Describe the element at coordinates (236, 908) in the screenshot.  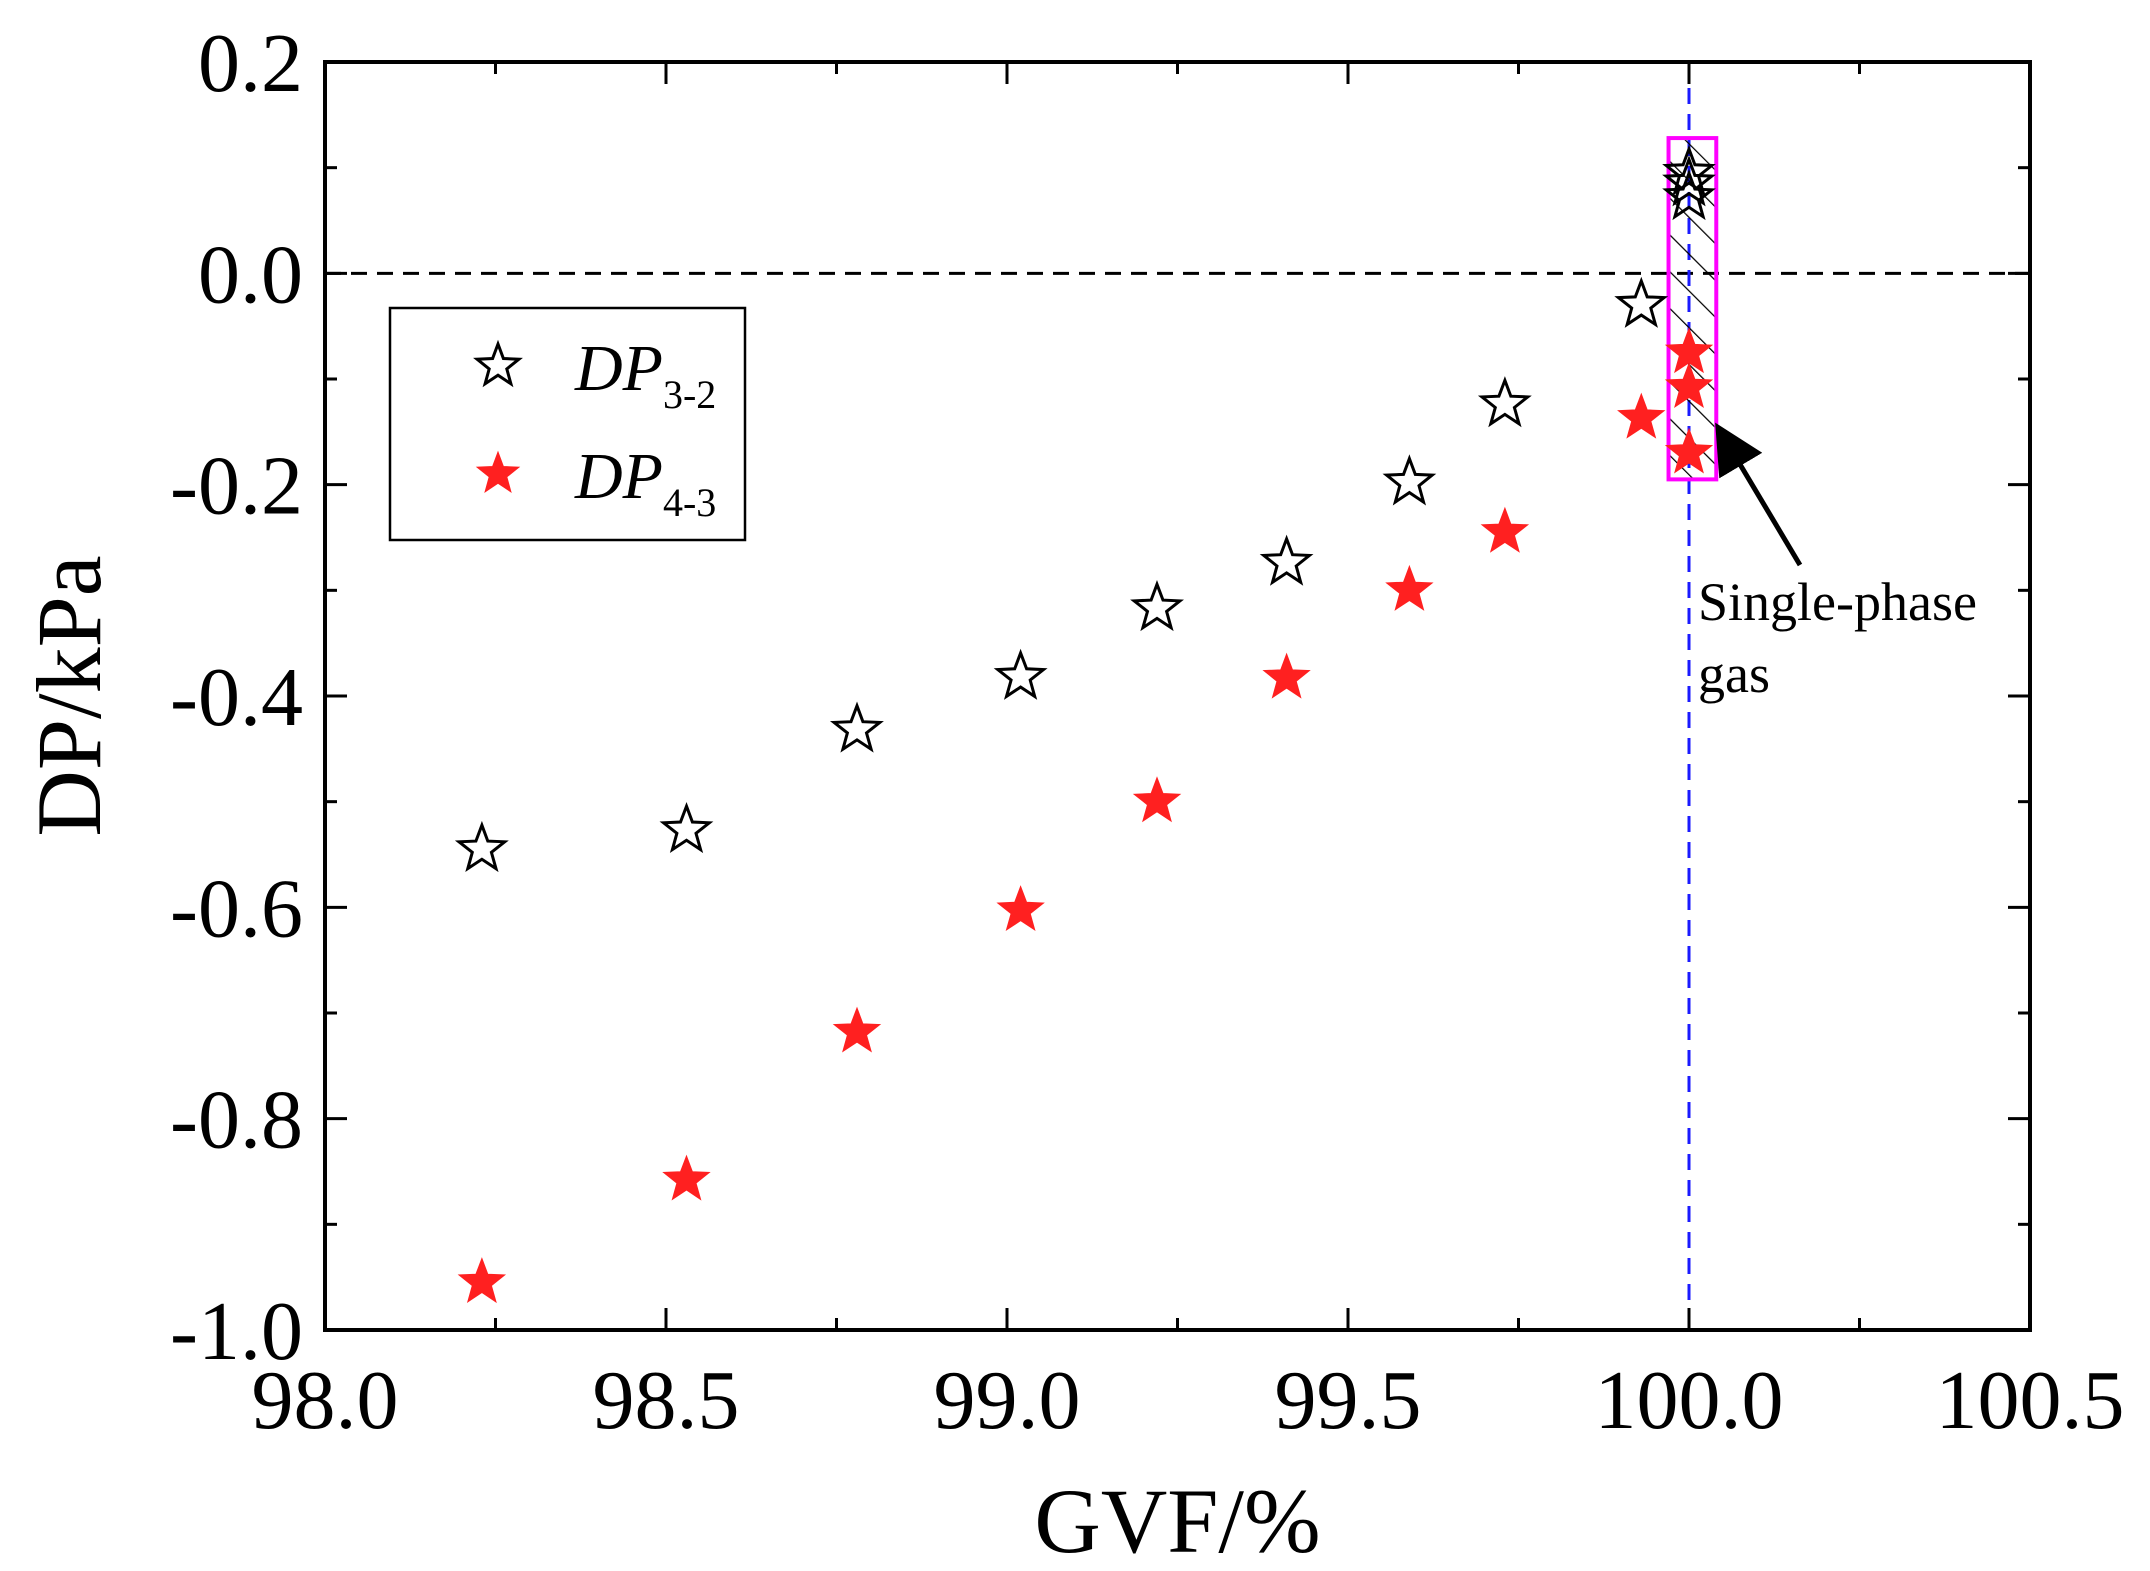
I see `y-tick-label: -0.6` at that location.